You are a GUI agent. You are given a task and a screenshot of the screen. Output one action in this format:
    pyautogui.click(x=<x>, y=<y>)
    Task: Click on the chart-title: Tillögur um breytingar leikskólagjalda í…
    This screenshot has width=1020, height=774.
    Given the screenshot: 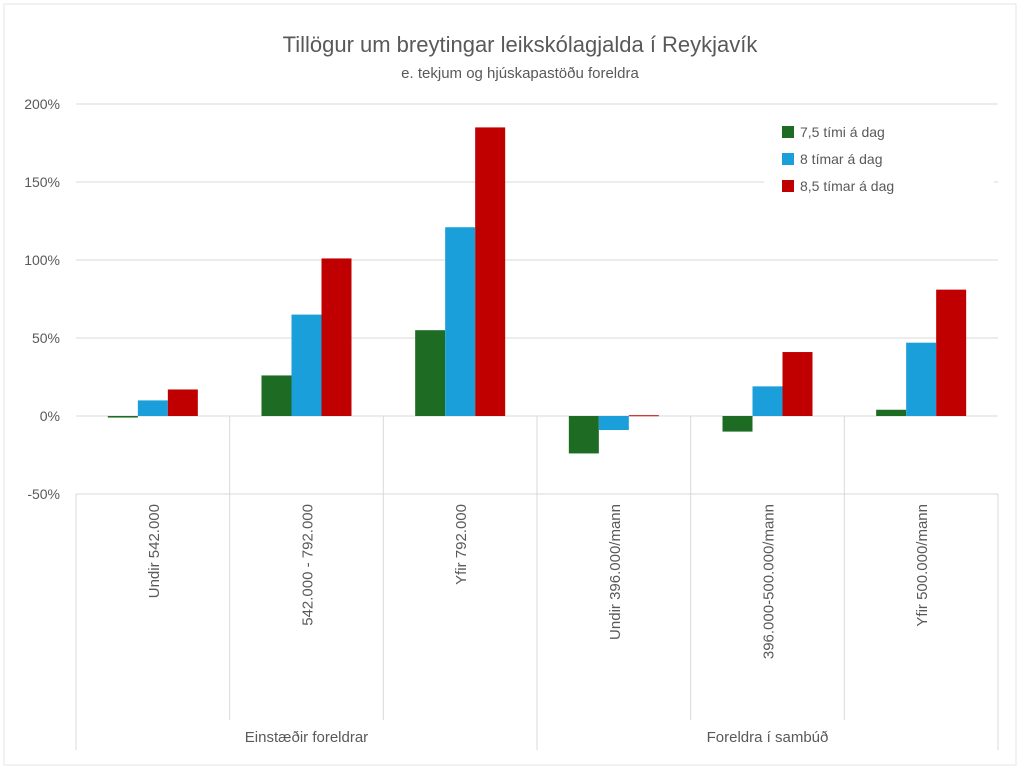 What is the action you would take?
    pyautogui.click(x=521, y=44)
    